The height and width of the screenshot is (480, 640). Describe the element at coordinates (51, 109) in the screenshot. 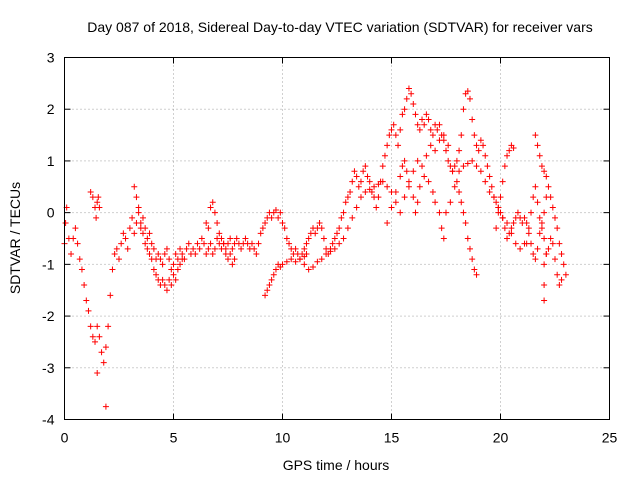

I see `y-tick-label: 2` at that location.